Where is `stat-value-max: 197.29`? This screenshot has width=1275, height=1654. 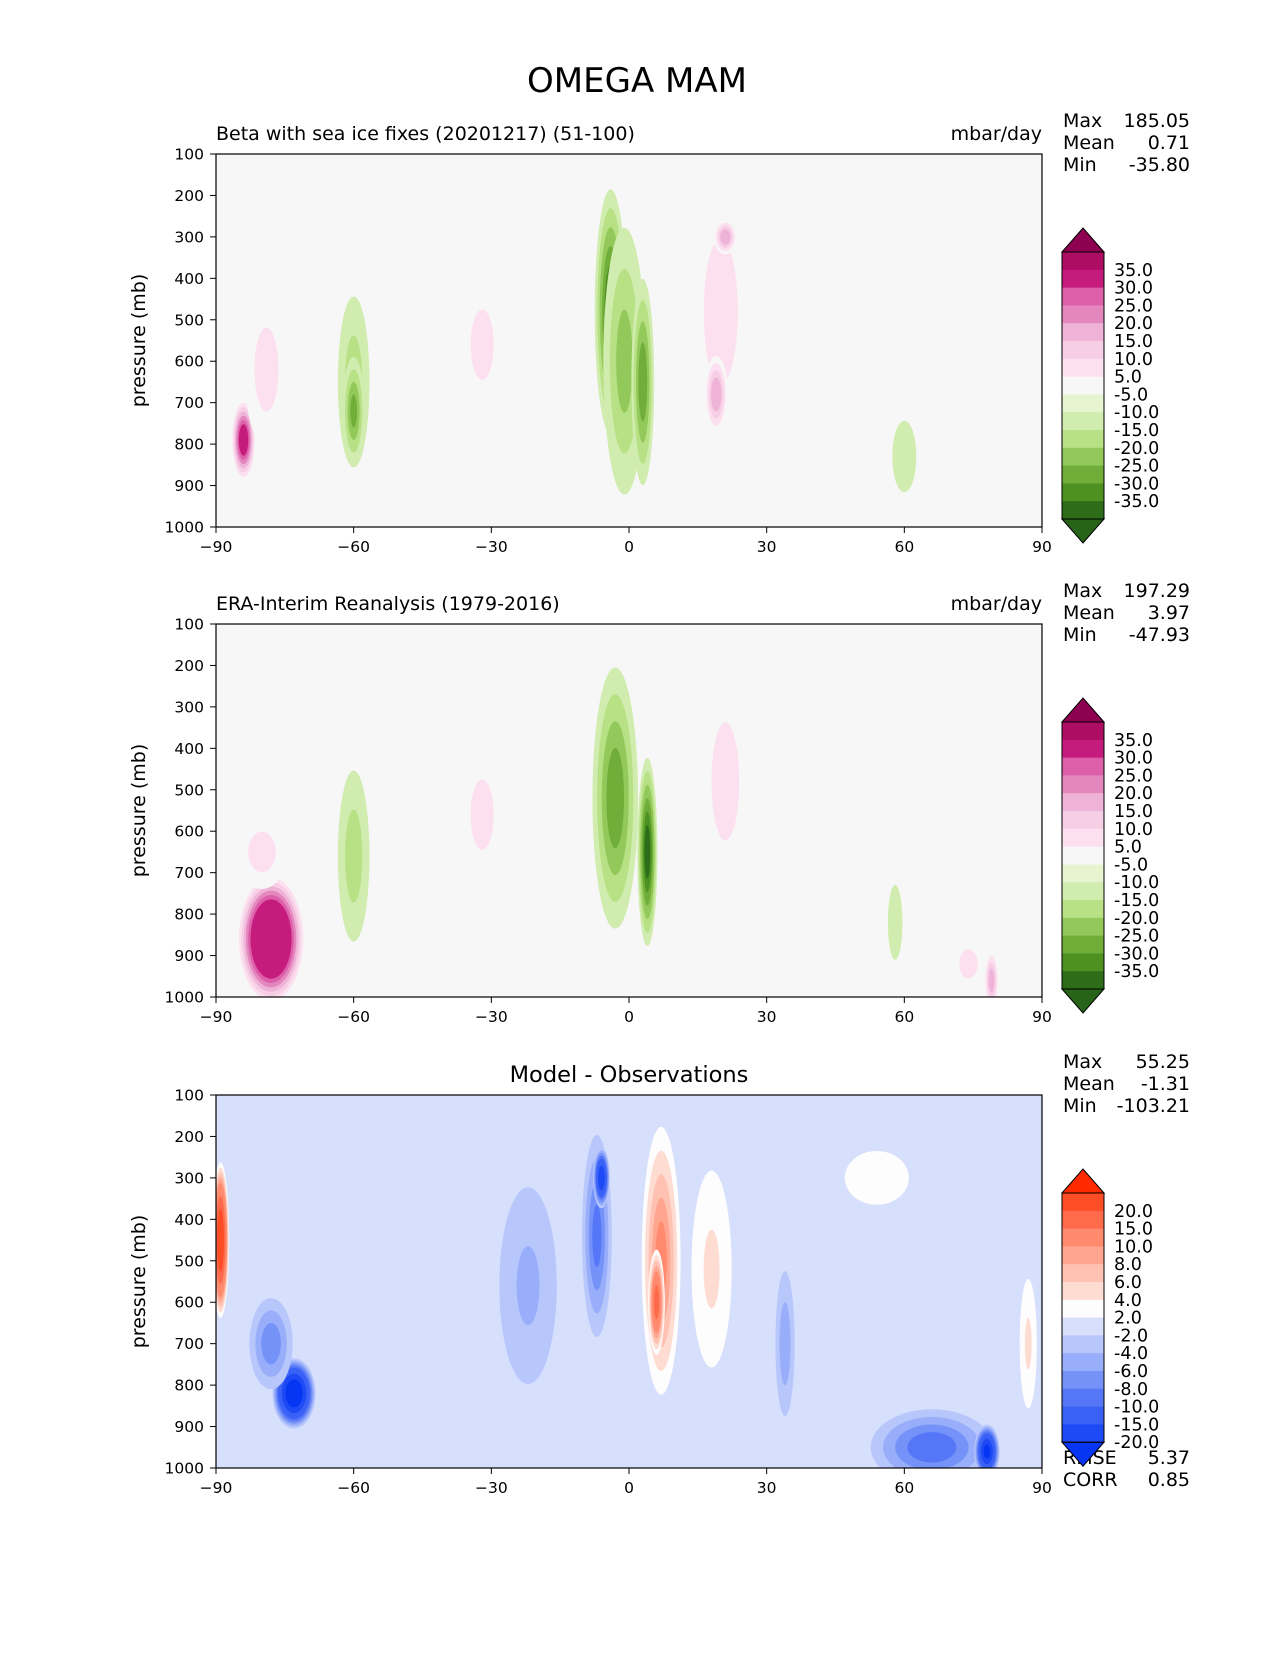
stat-value-max: 197.29 is located at coordinates (1157, 591).